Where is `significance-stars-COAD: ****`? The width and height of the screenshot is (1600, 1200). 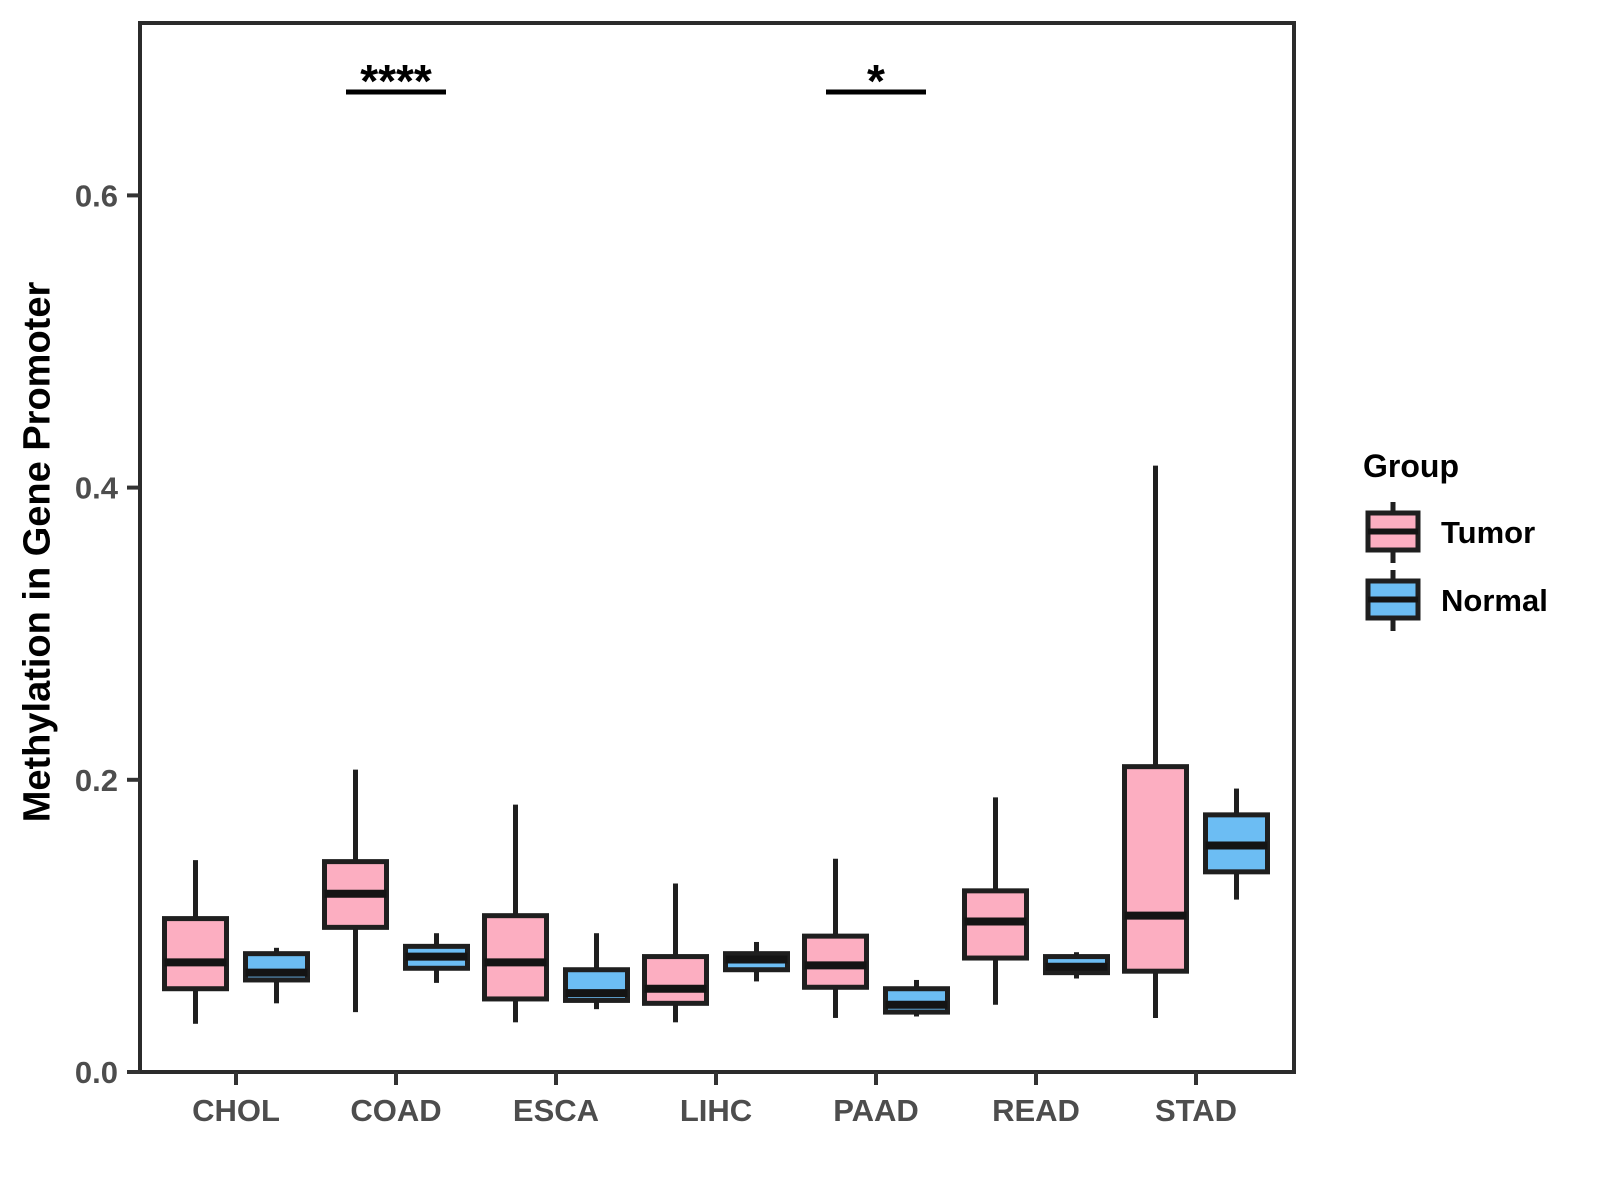
significance-stars-COAD: **** is located at coordinates (396, 81).